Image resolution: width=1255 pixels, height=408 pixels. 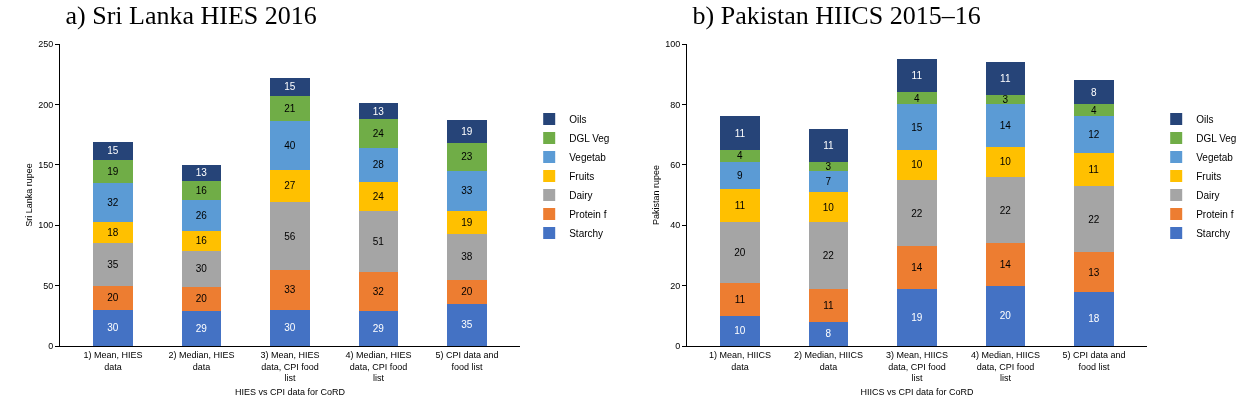 What do you see at coordinates (378, 366) in the screenshot?
I see `x-tick-label: 4) Median, HIES data, CPI food list` at bounding box center [378, 366].